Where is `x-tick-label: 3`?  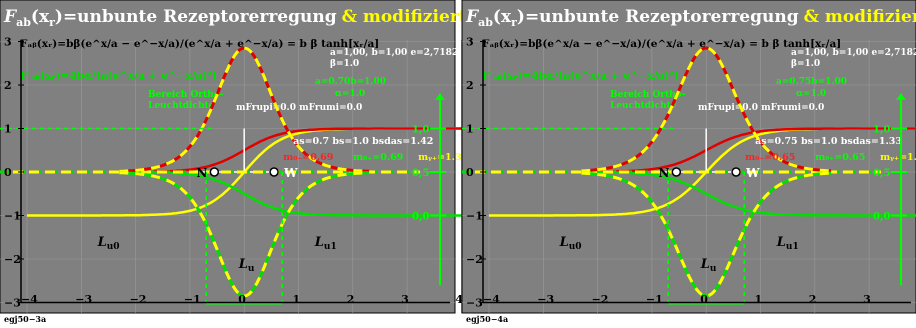
x-tick-label: 3 is located at coordinates (405, 299).